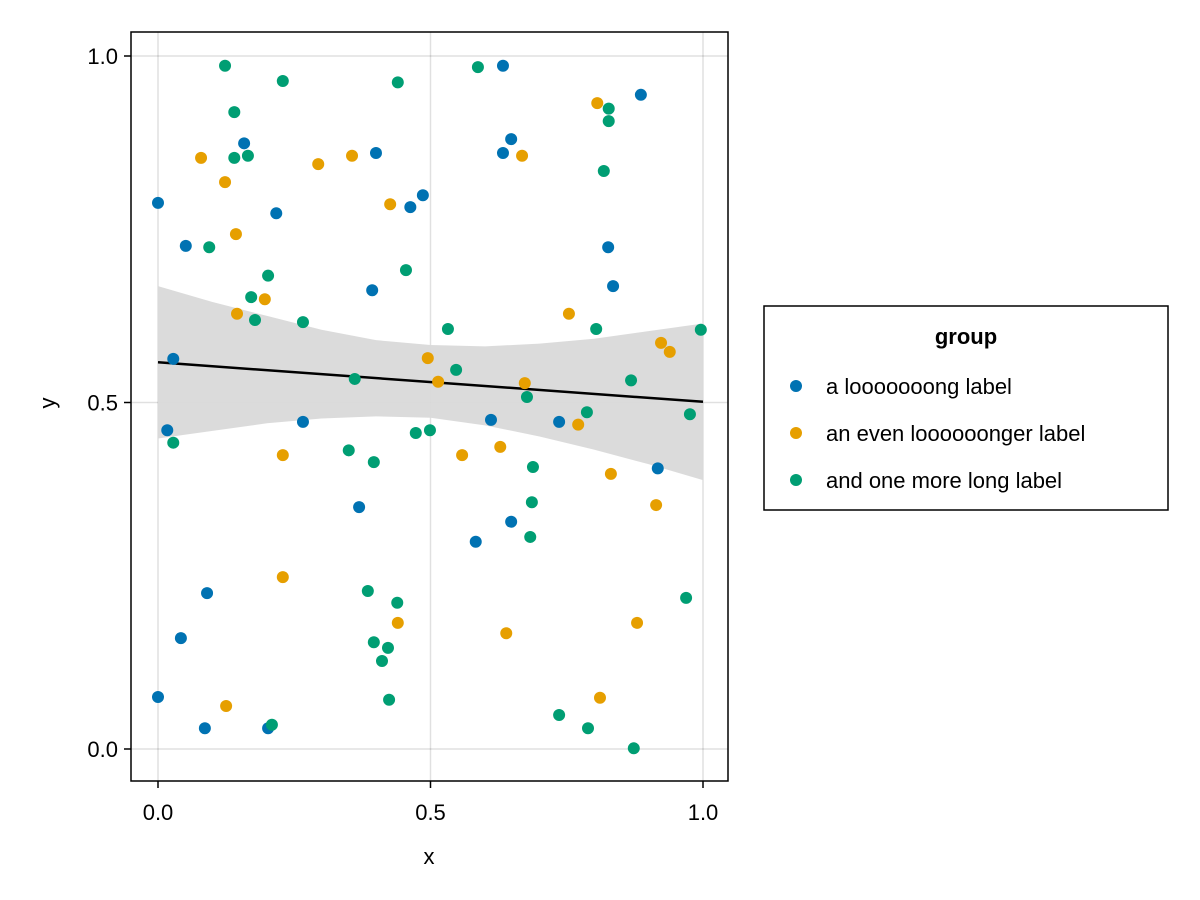 Image resolution: width=1200 pixels, height=900 pixels. What do you see at coordinates (796, 433) in the screenshot?
I see `legend-marker` at bounding box center [796, 433].